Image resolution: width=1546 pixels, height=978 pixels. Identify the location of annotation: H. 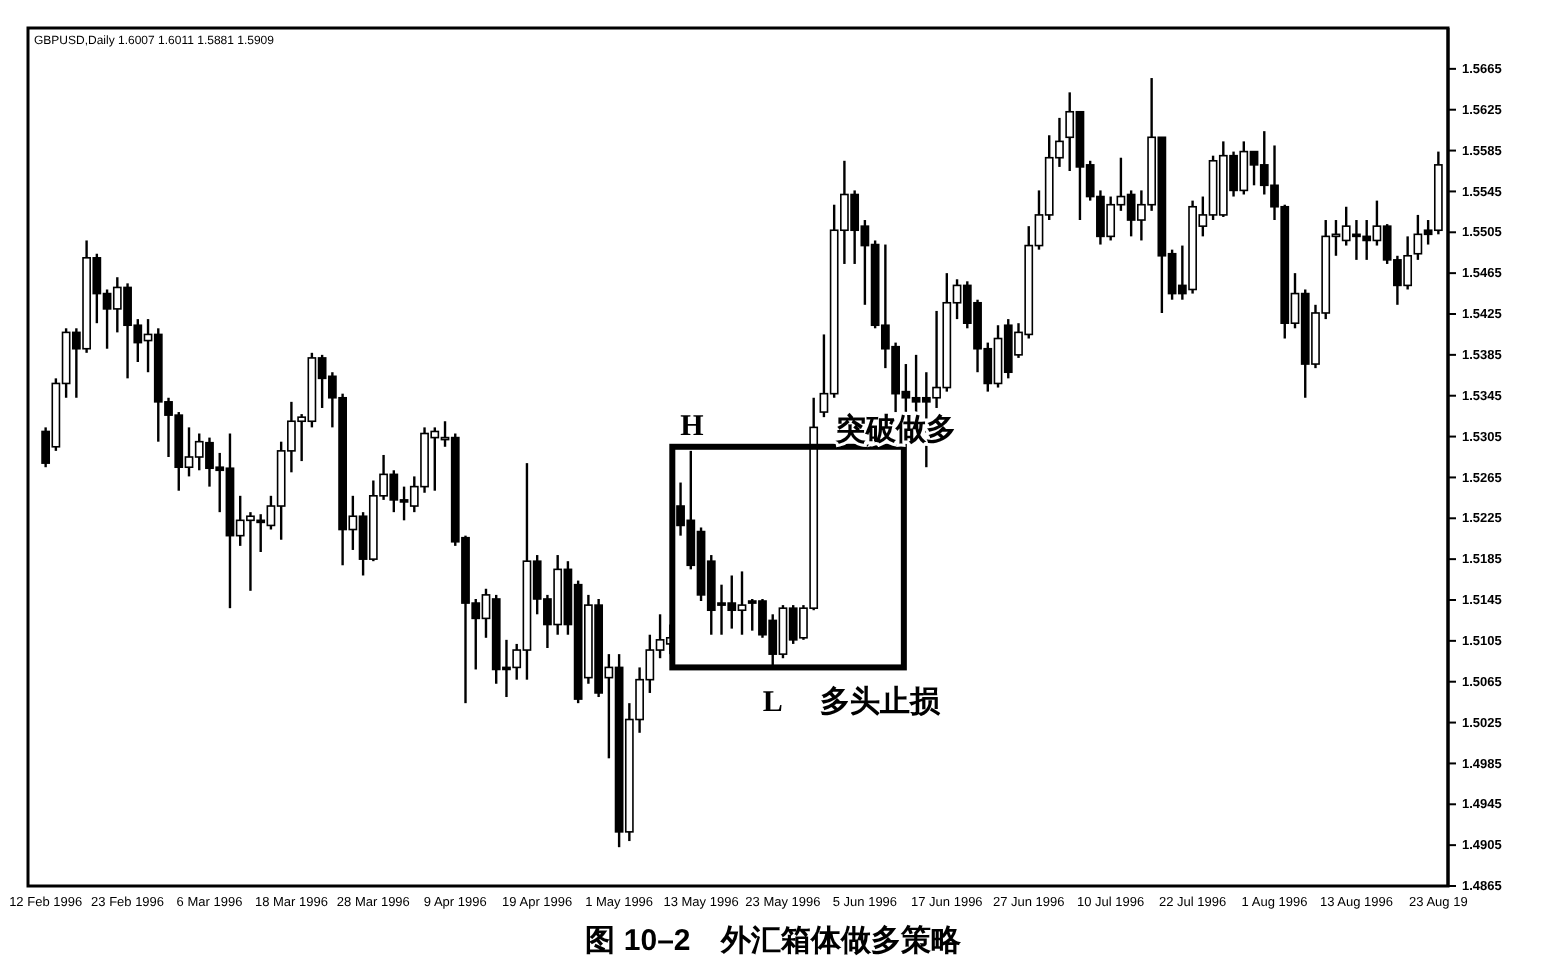
(692, 426).